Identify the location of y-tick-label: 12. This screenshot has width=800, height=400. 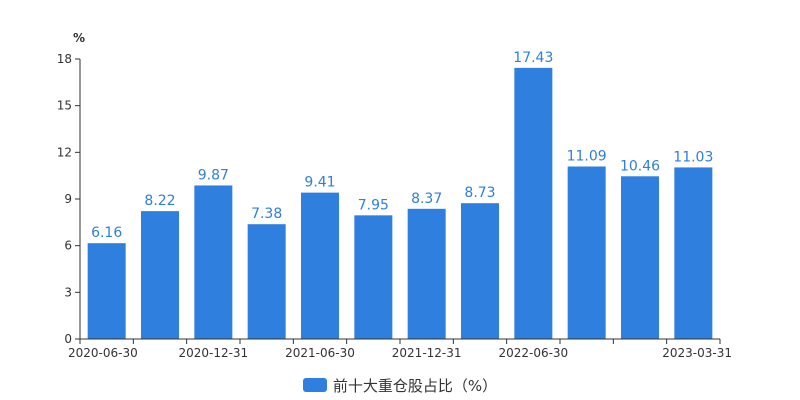
(64, 152).